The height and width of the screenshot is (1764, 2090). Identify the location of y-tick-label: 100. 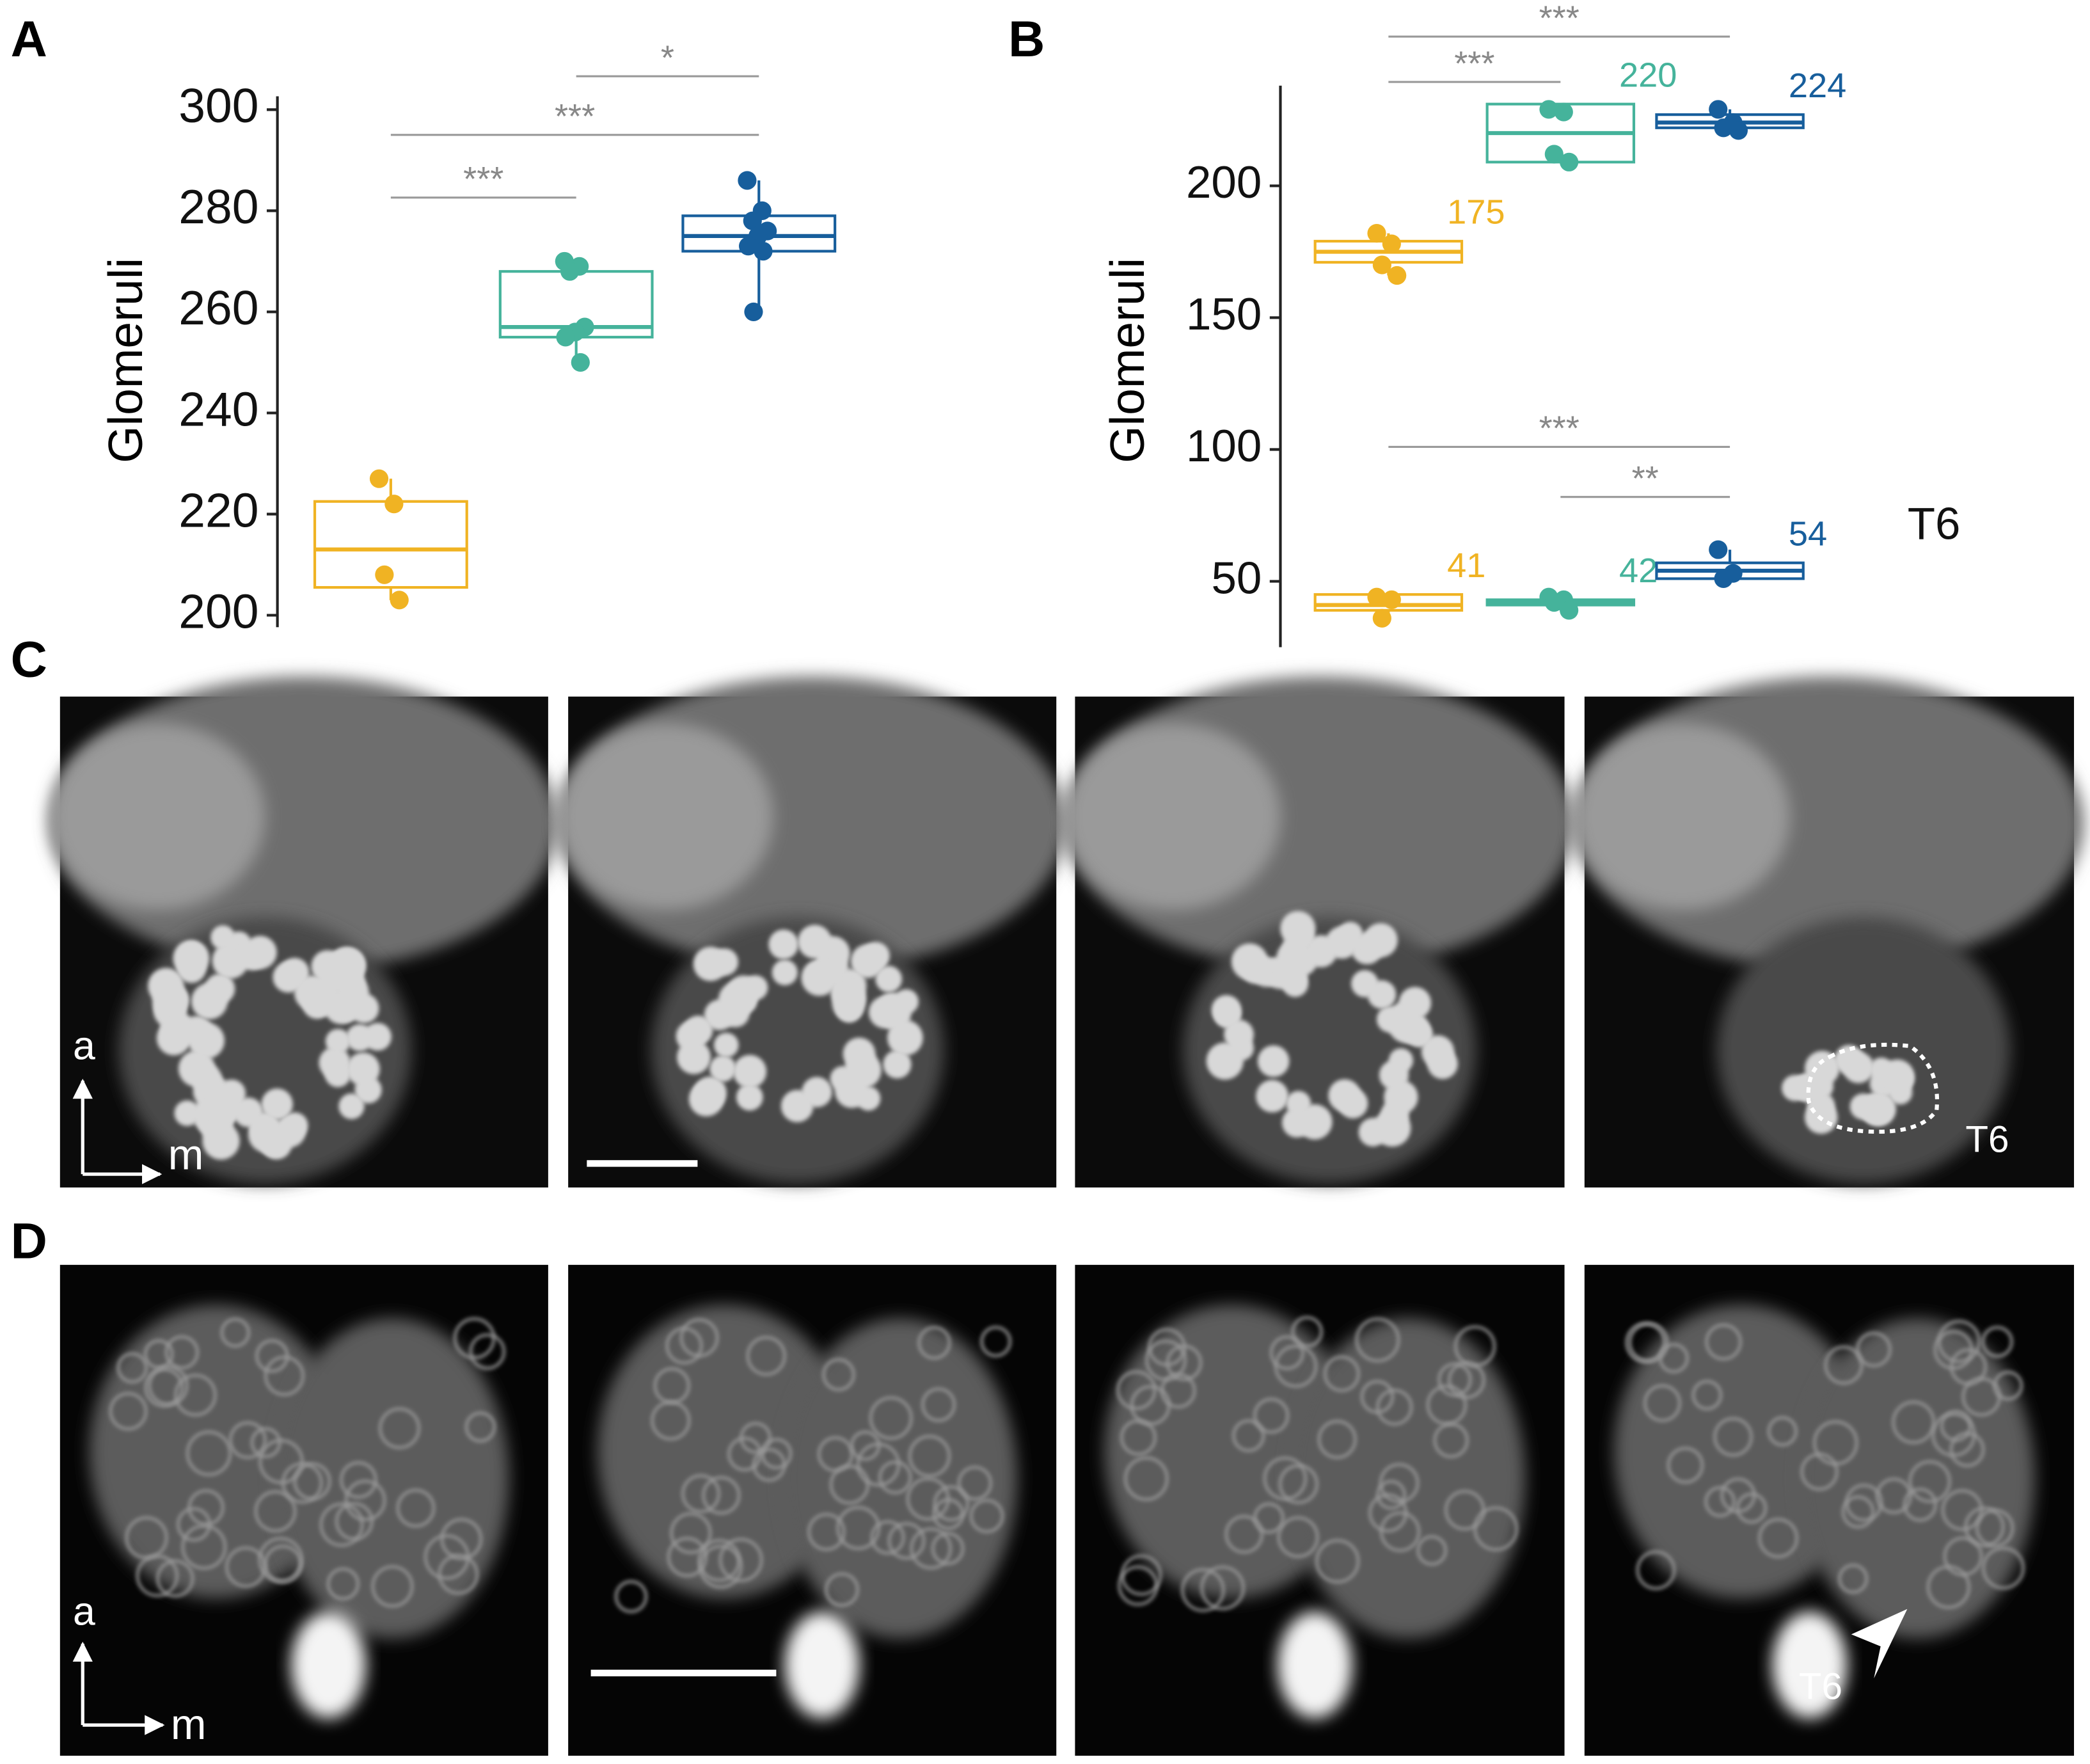
(1224, 446).